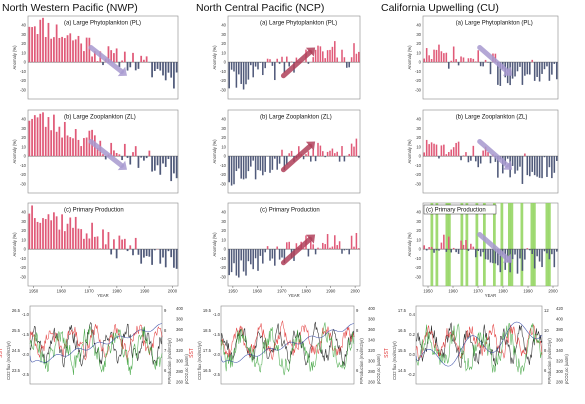 The height and width of the screenshot is (404, 585). I want to click on x-tick-label: 1960, so click(62, 291).